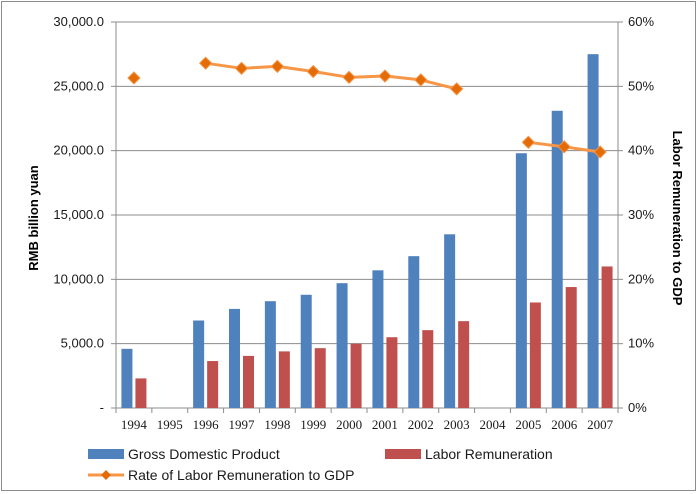 The width and height of the screenshot is (699, 494). What do you see at coordinates (170, 424) in the screenshot?
I see `x-tick-label: 1995` at bounding box center [170, 424].